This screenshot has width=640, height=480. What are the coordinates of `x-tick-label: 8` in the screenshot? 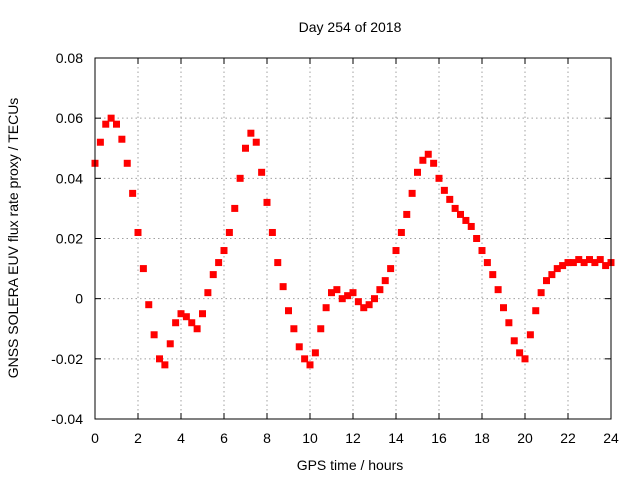 It's located at (267, 438).